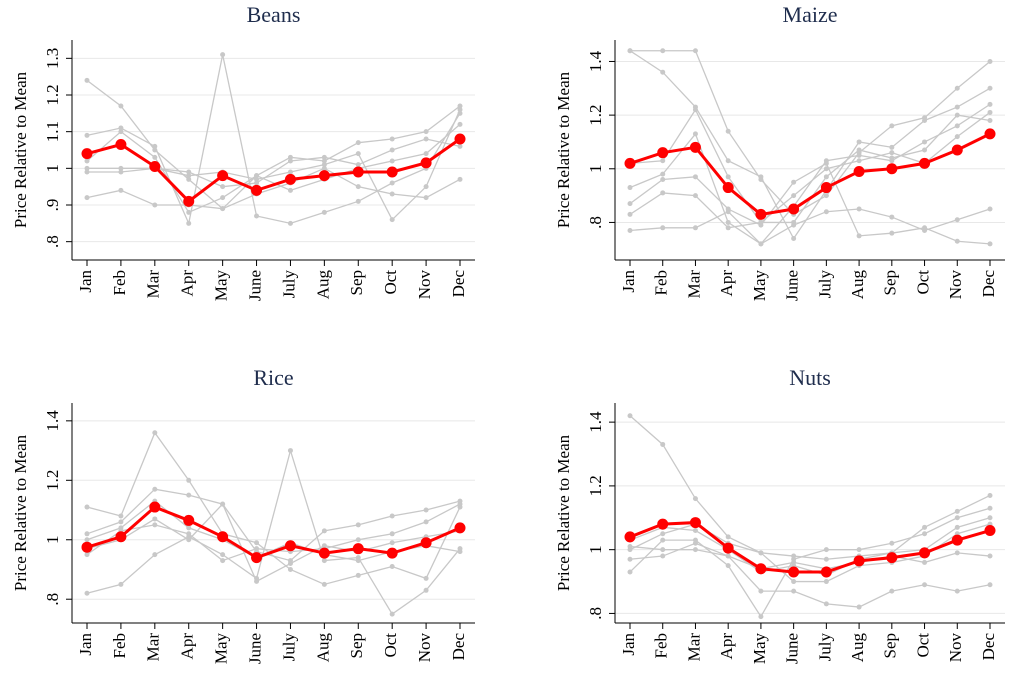 The height and width of the screenshot is (674, 1016). I want to click on x-tick-label: Mar, so click(693, 647).